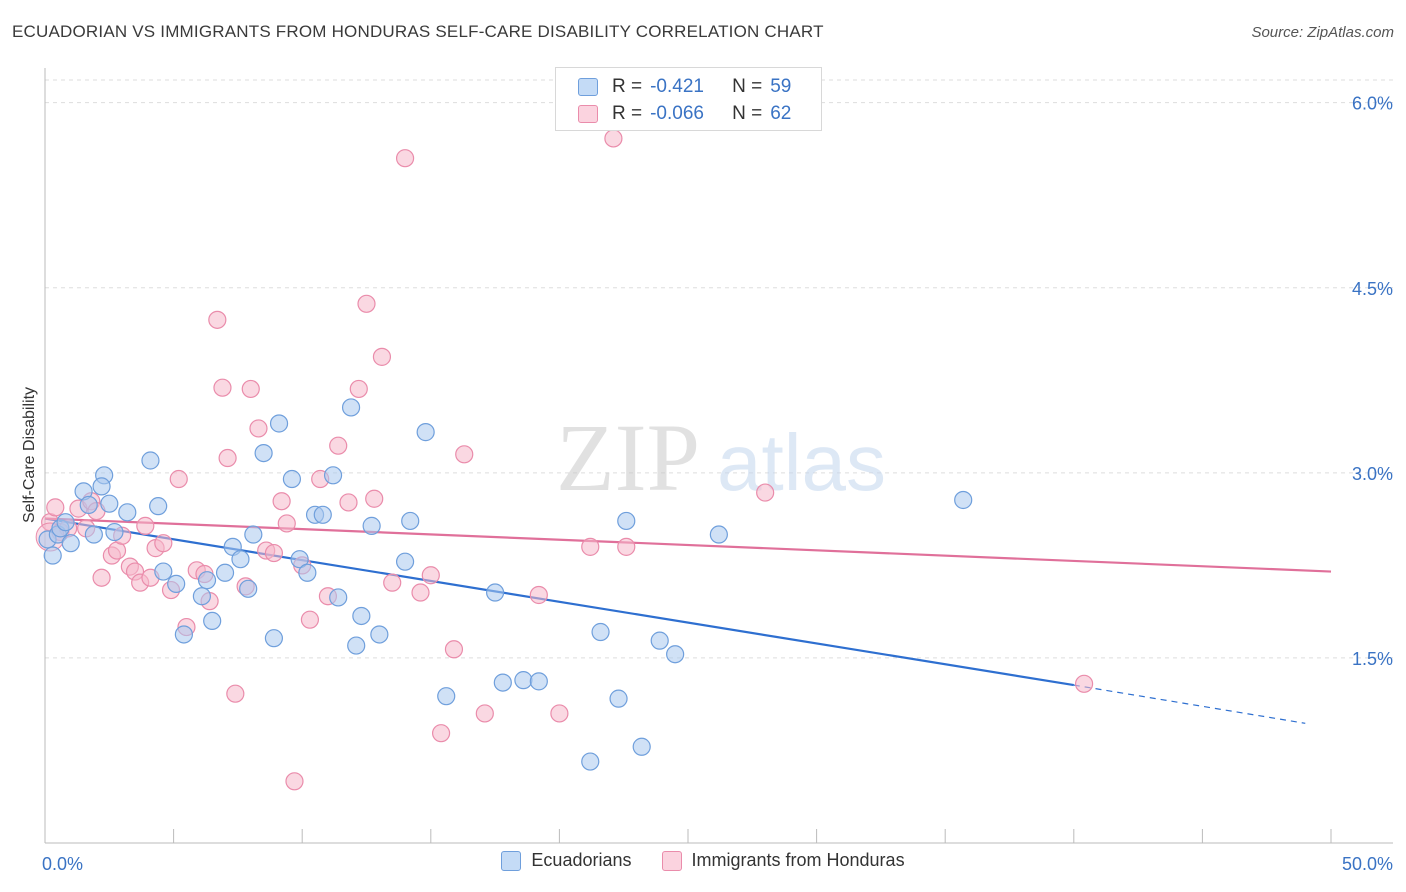  I want to click on correlation-legend: R = -0.421 N = 59 R = -0.066 N = 62, so click(688, 99).